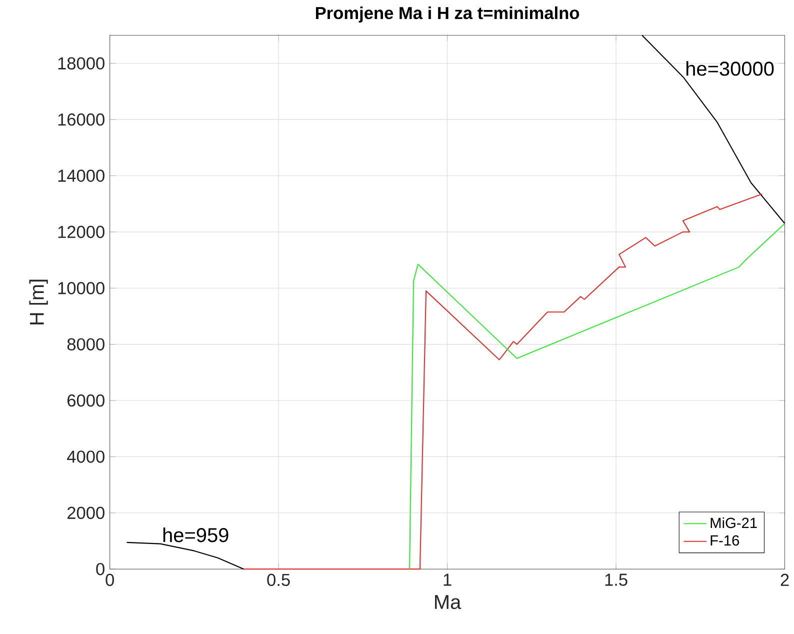  I want to click on y-axis-title: H [m], so click(38, 302).